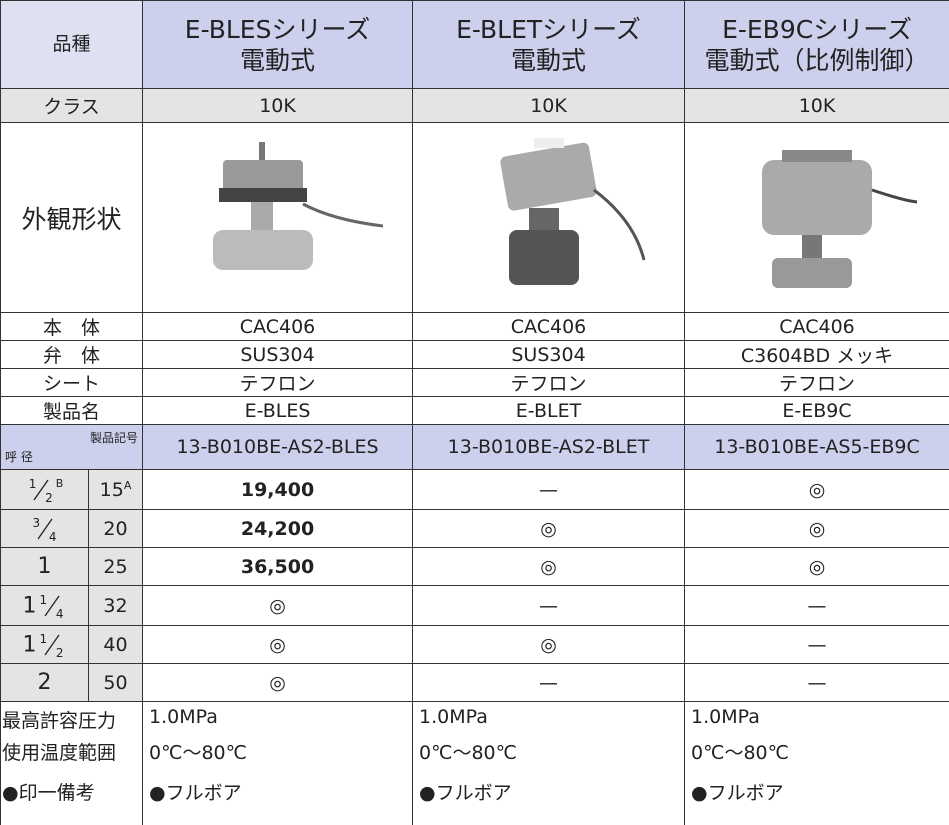  I want to click on code-label: 製品記号, so click(114, 437).